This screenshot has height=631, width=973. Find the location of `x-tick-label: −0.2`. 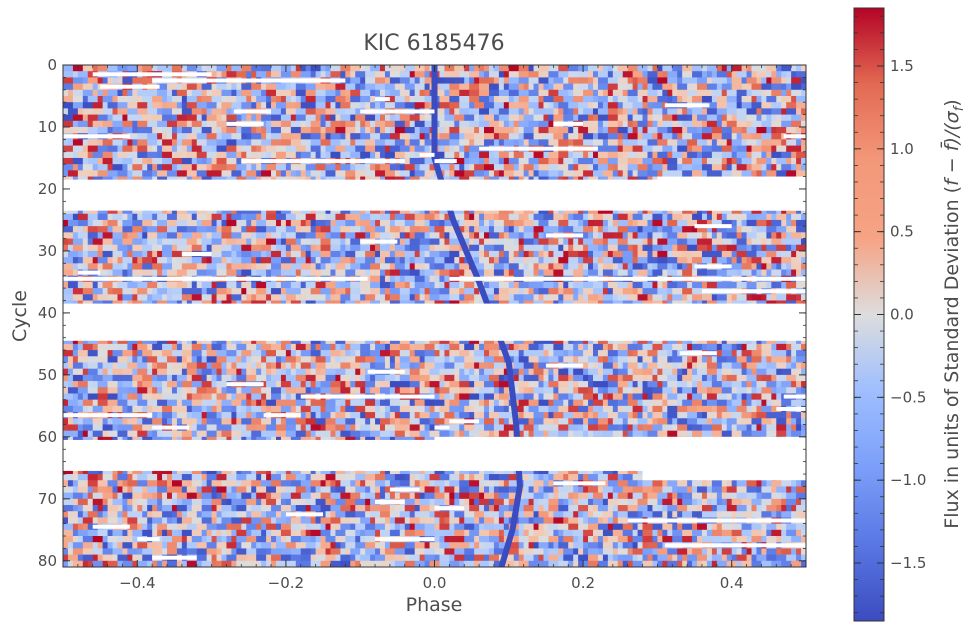

x-tick-label: −0.2 is located at coordinates (286, 583).